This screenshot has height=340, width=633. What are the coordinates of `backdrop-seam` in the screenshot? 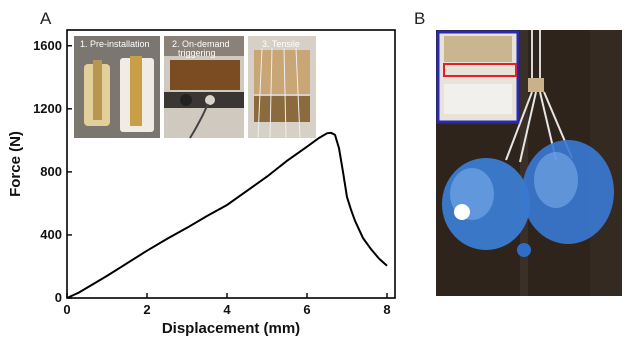 It's located at (524, 163).